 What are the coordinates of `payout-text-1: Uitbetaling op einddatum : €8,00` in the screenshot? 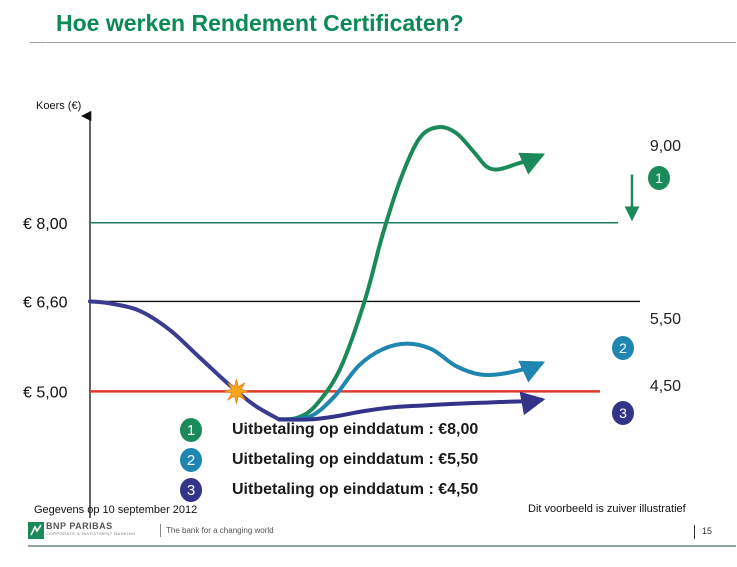 It's located at (355, 429).